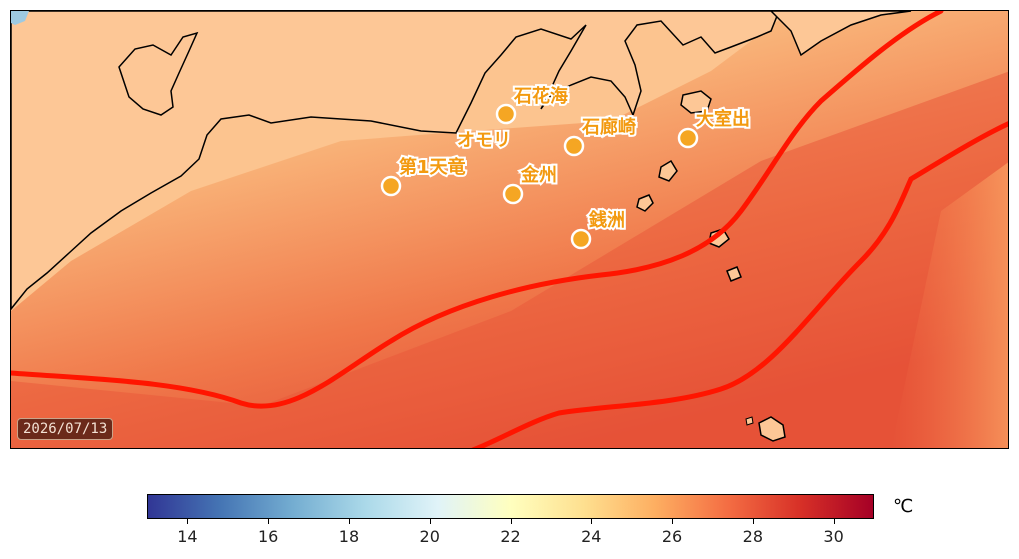 This screenshot has width=1019, height=559. Describe the element at coordinates (268, 536) in the screenshot. I see `colorbar-tick-label: 16` at that location.